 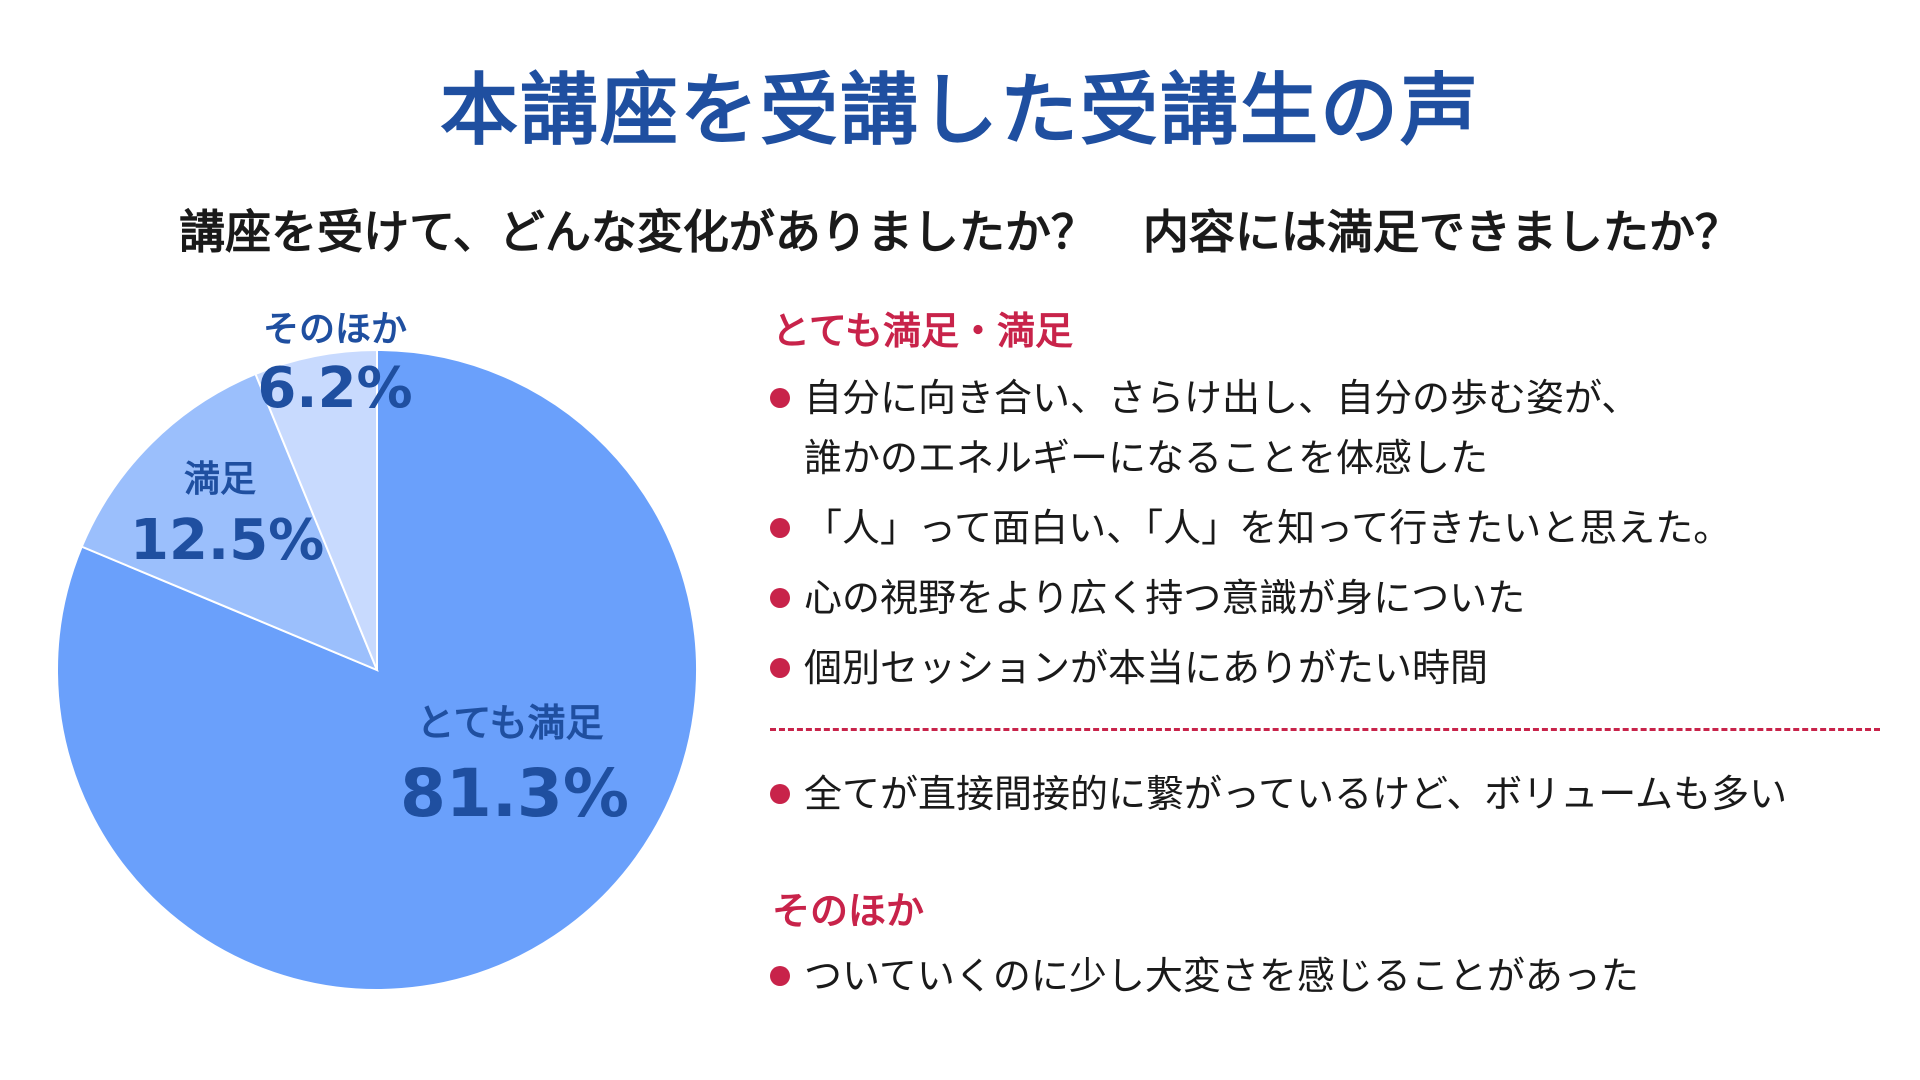 What do you see at coordinates (1222, 398) in the screenshot?
I see `comment-text: 自分に向き合い、さらけ出し、自分の歩む姿が、` at bounding box center [1222, 398].